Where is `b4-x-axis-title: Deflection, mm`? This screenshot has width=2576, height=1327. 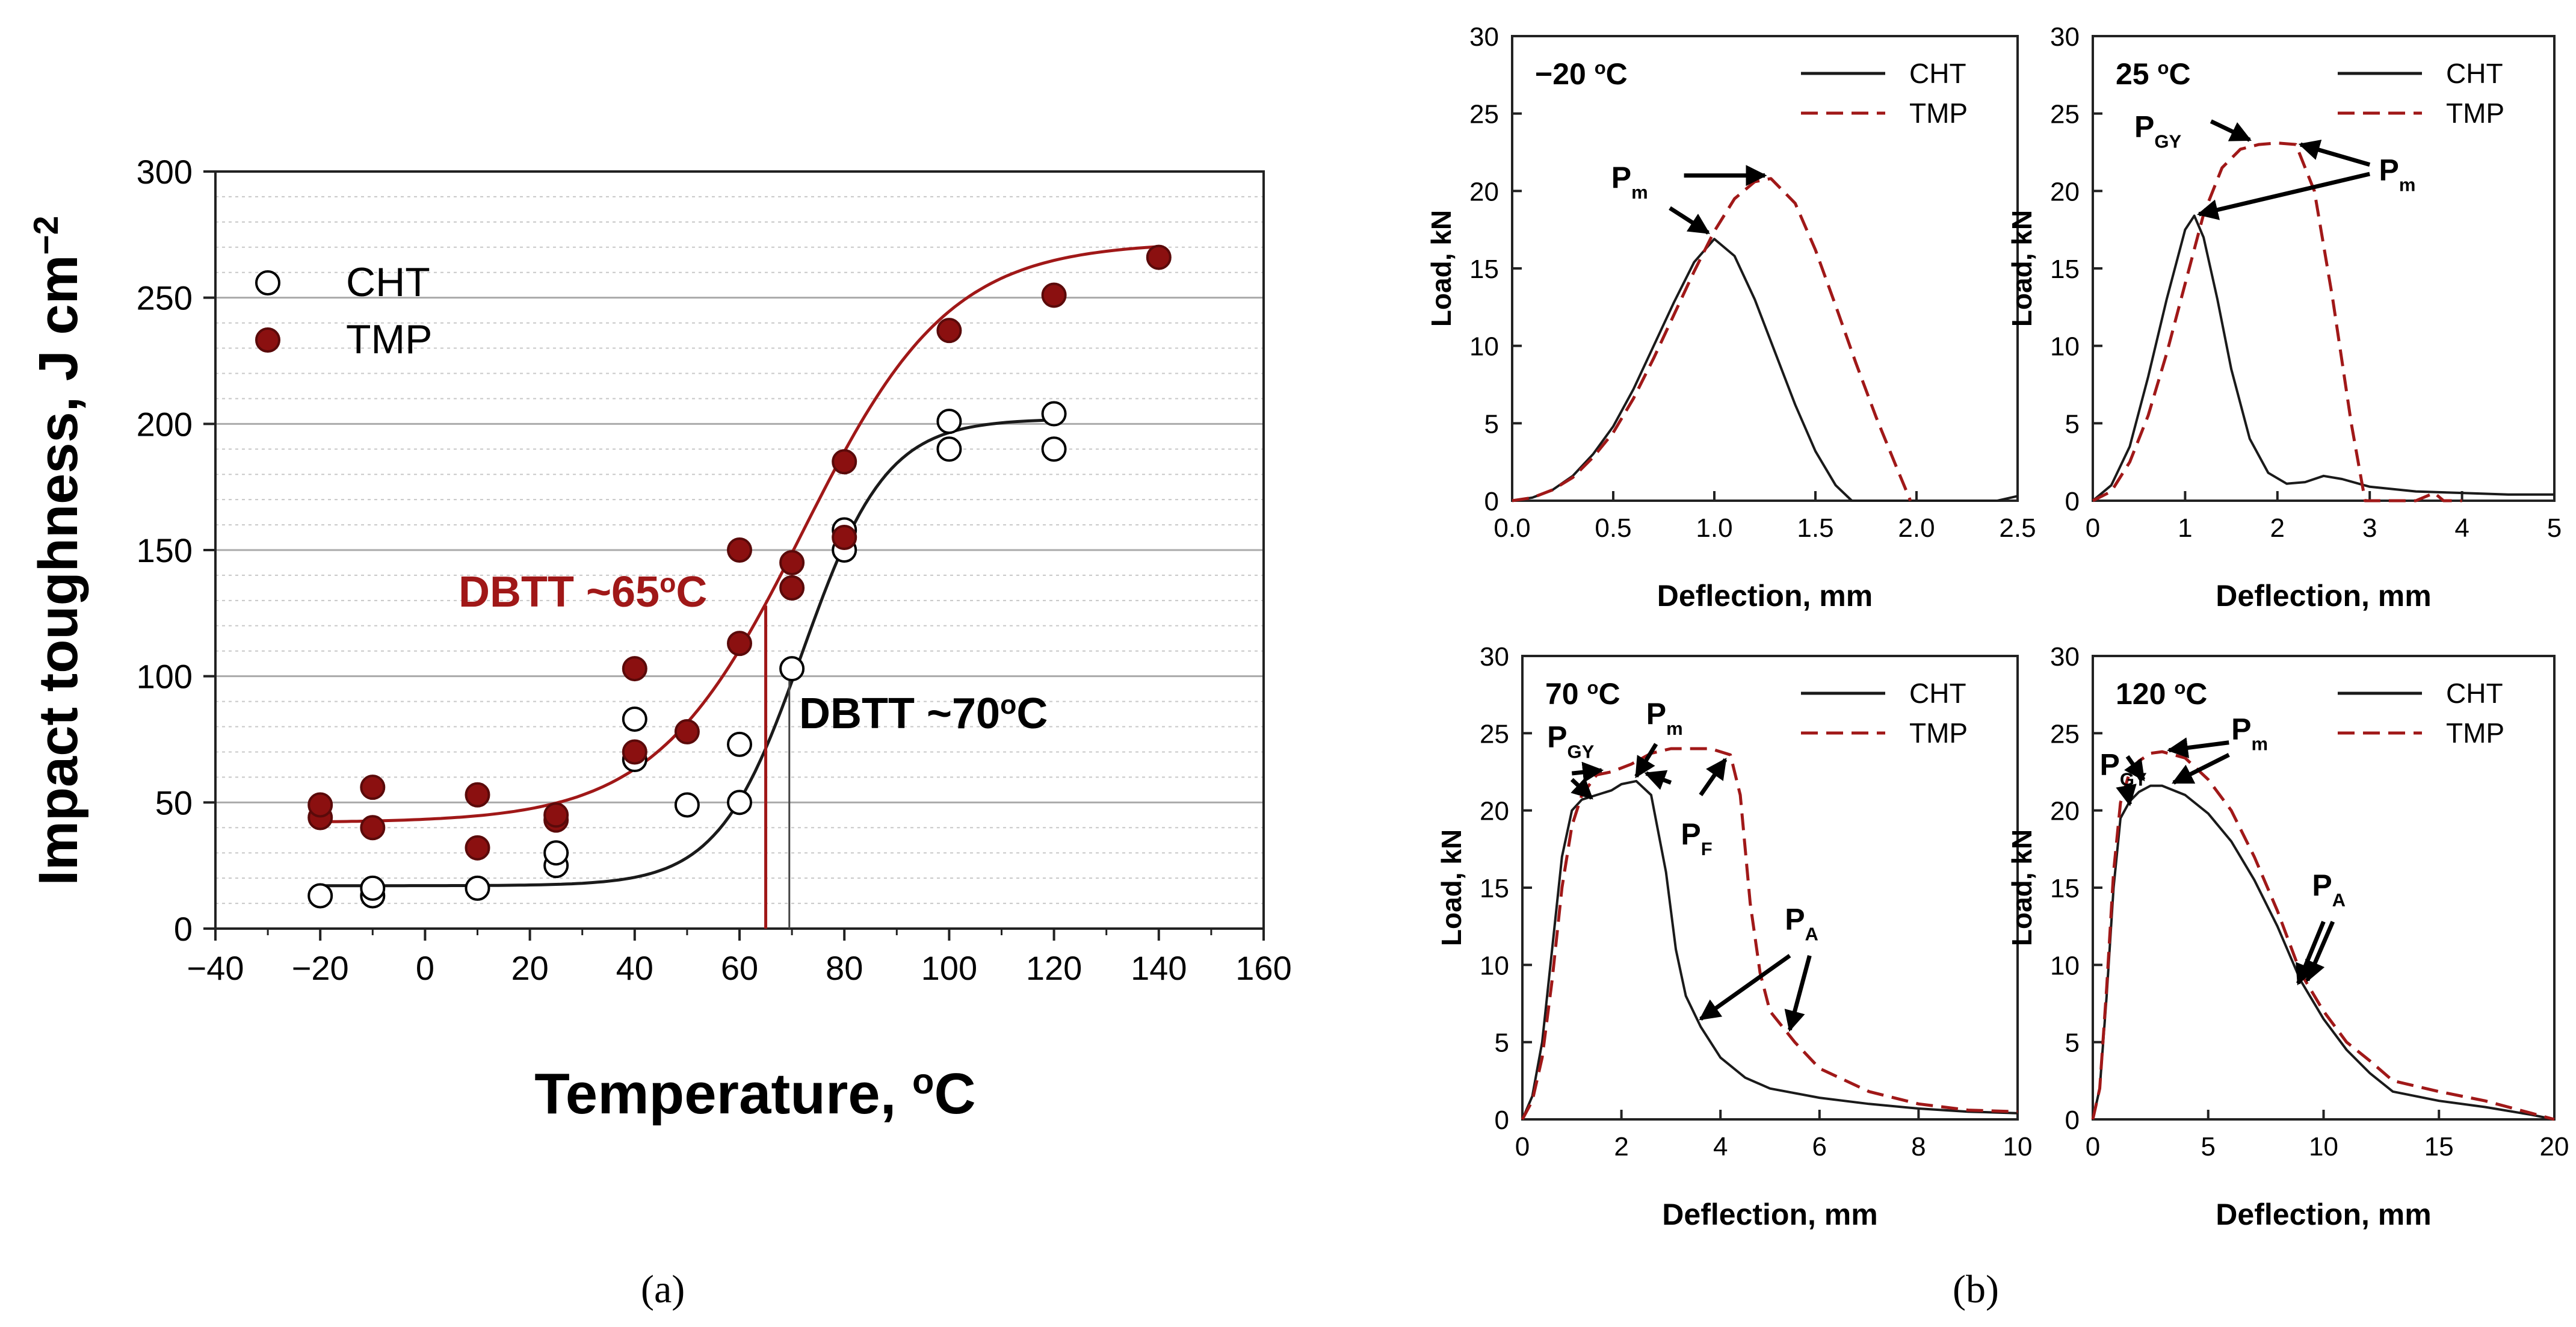
b4-x-axis-title: Deflection, mm is located at coordinates (2323, 1214).